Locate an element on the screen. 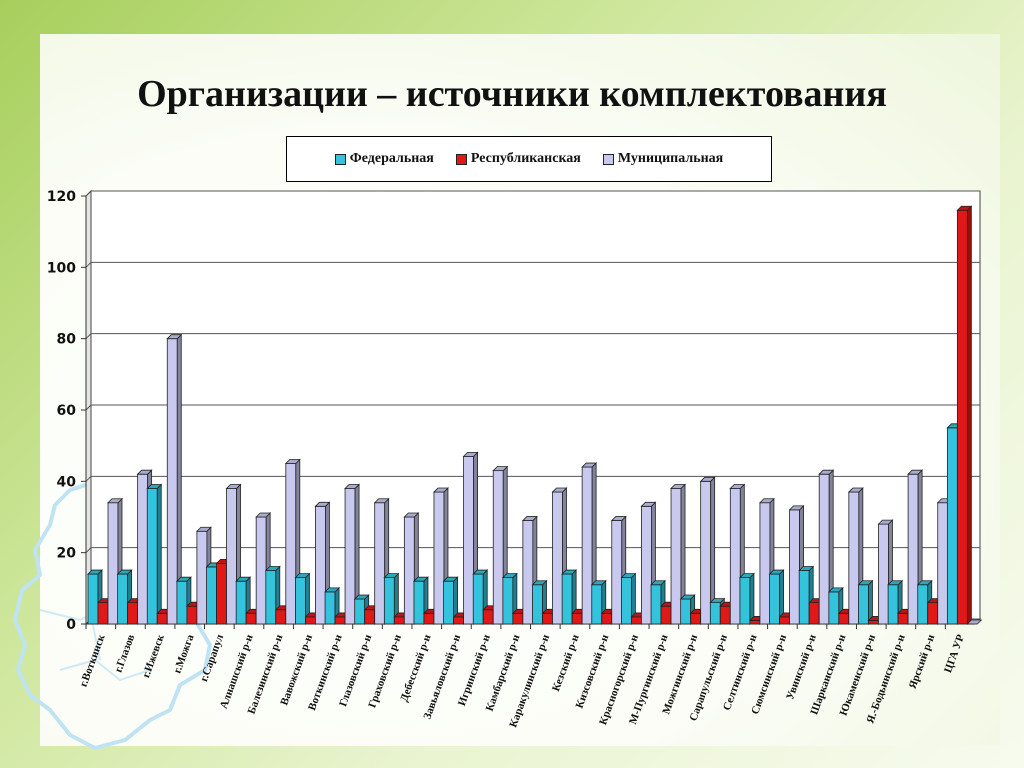 This screenshot has width=1024, height=768. x-category-label: Дебесский р-н is located at coordinates (416, 667).